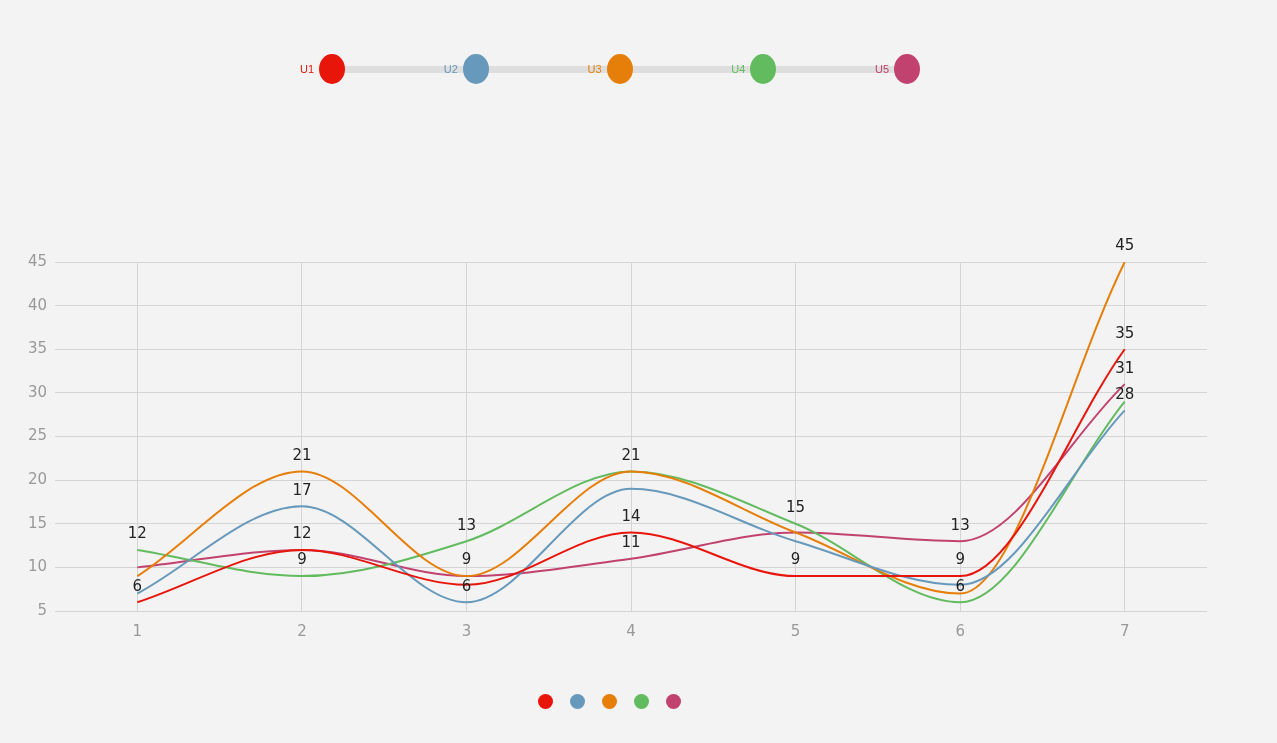  What do you see at coordinates (631, 630) in the screenshot?
I see `x-tick-label: 4` at bounding box center [631, 630].